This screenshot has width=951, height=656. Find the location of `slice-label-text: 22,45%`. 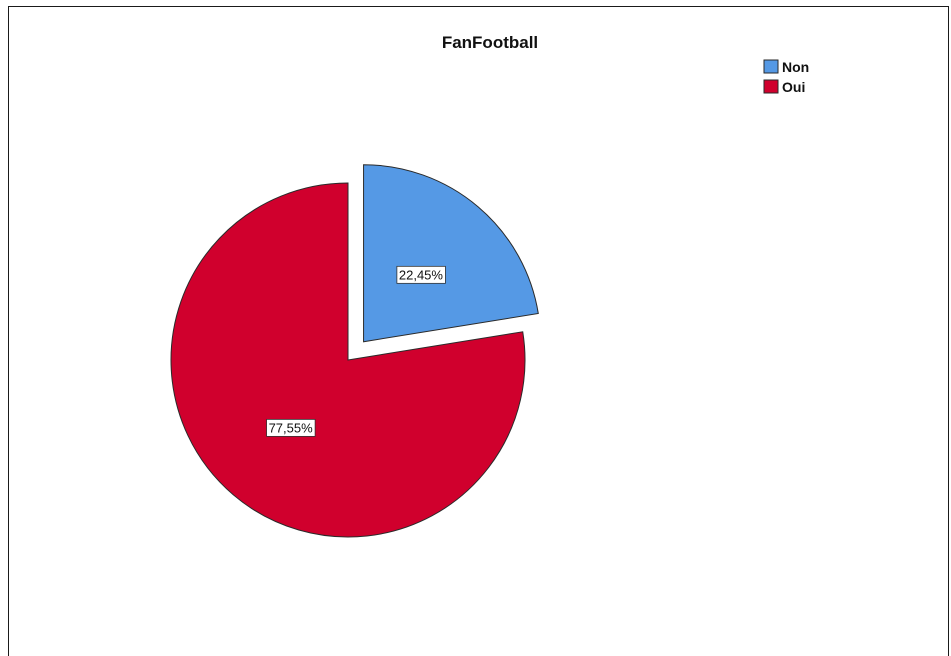

slice-label-text: 22,45% is located at coordinates (421, 274).